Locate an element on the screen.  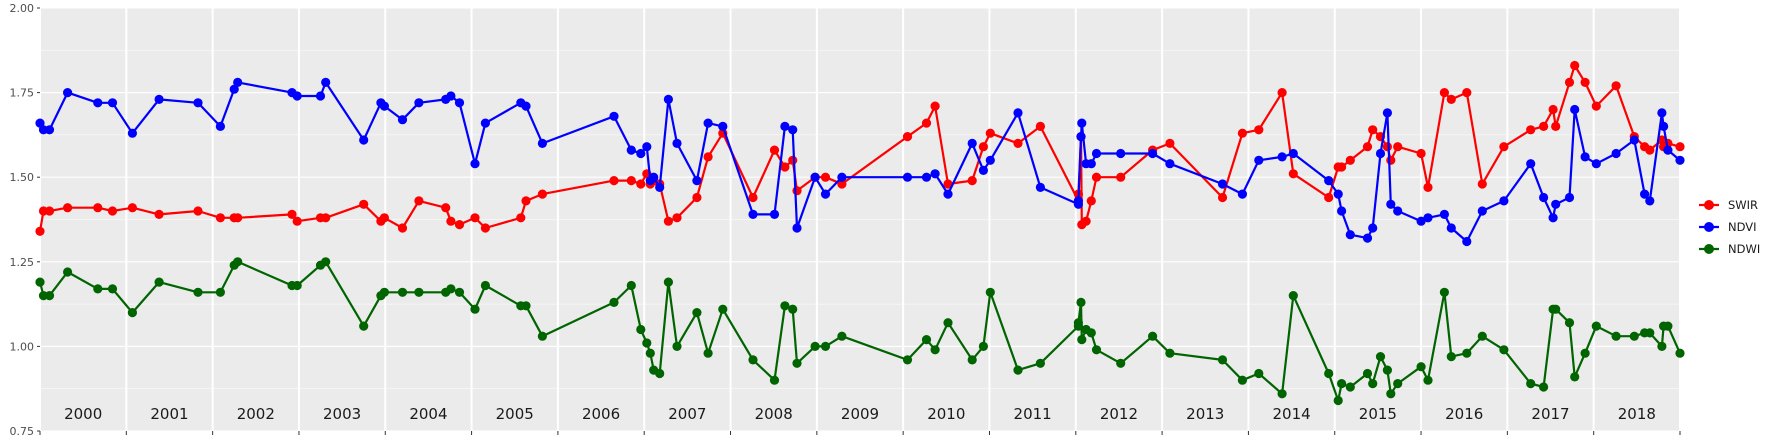
year-label: 2005 is located at coordinates (515, 414).